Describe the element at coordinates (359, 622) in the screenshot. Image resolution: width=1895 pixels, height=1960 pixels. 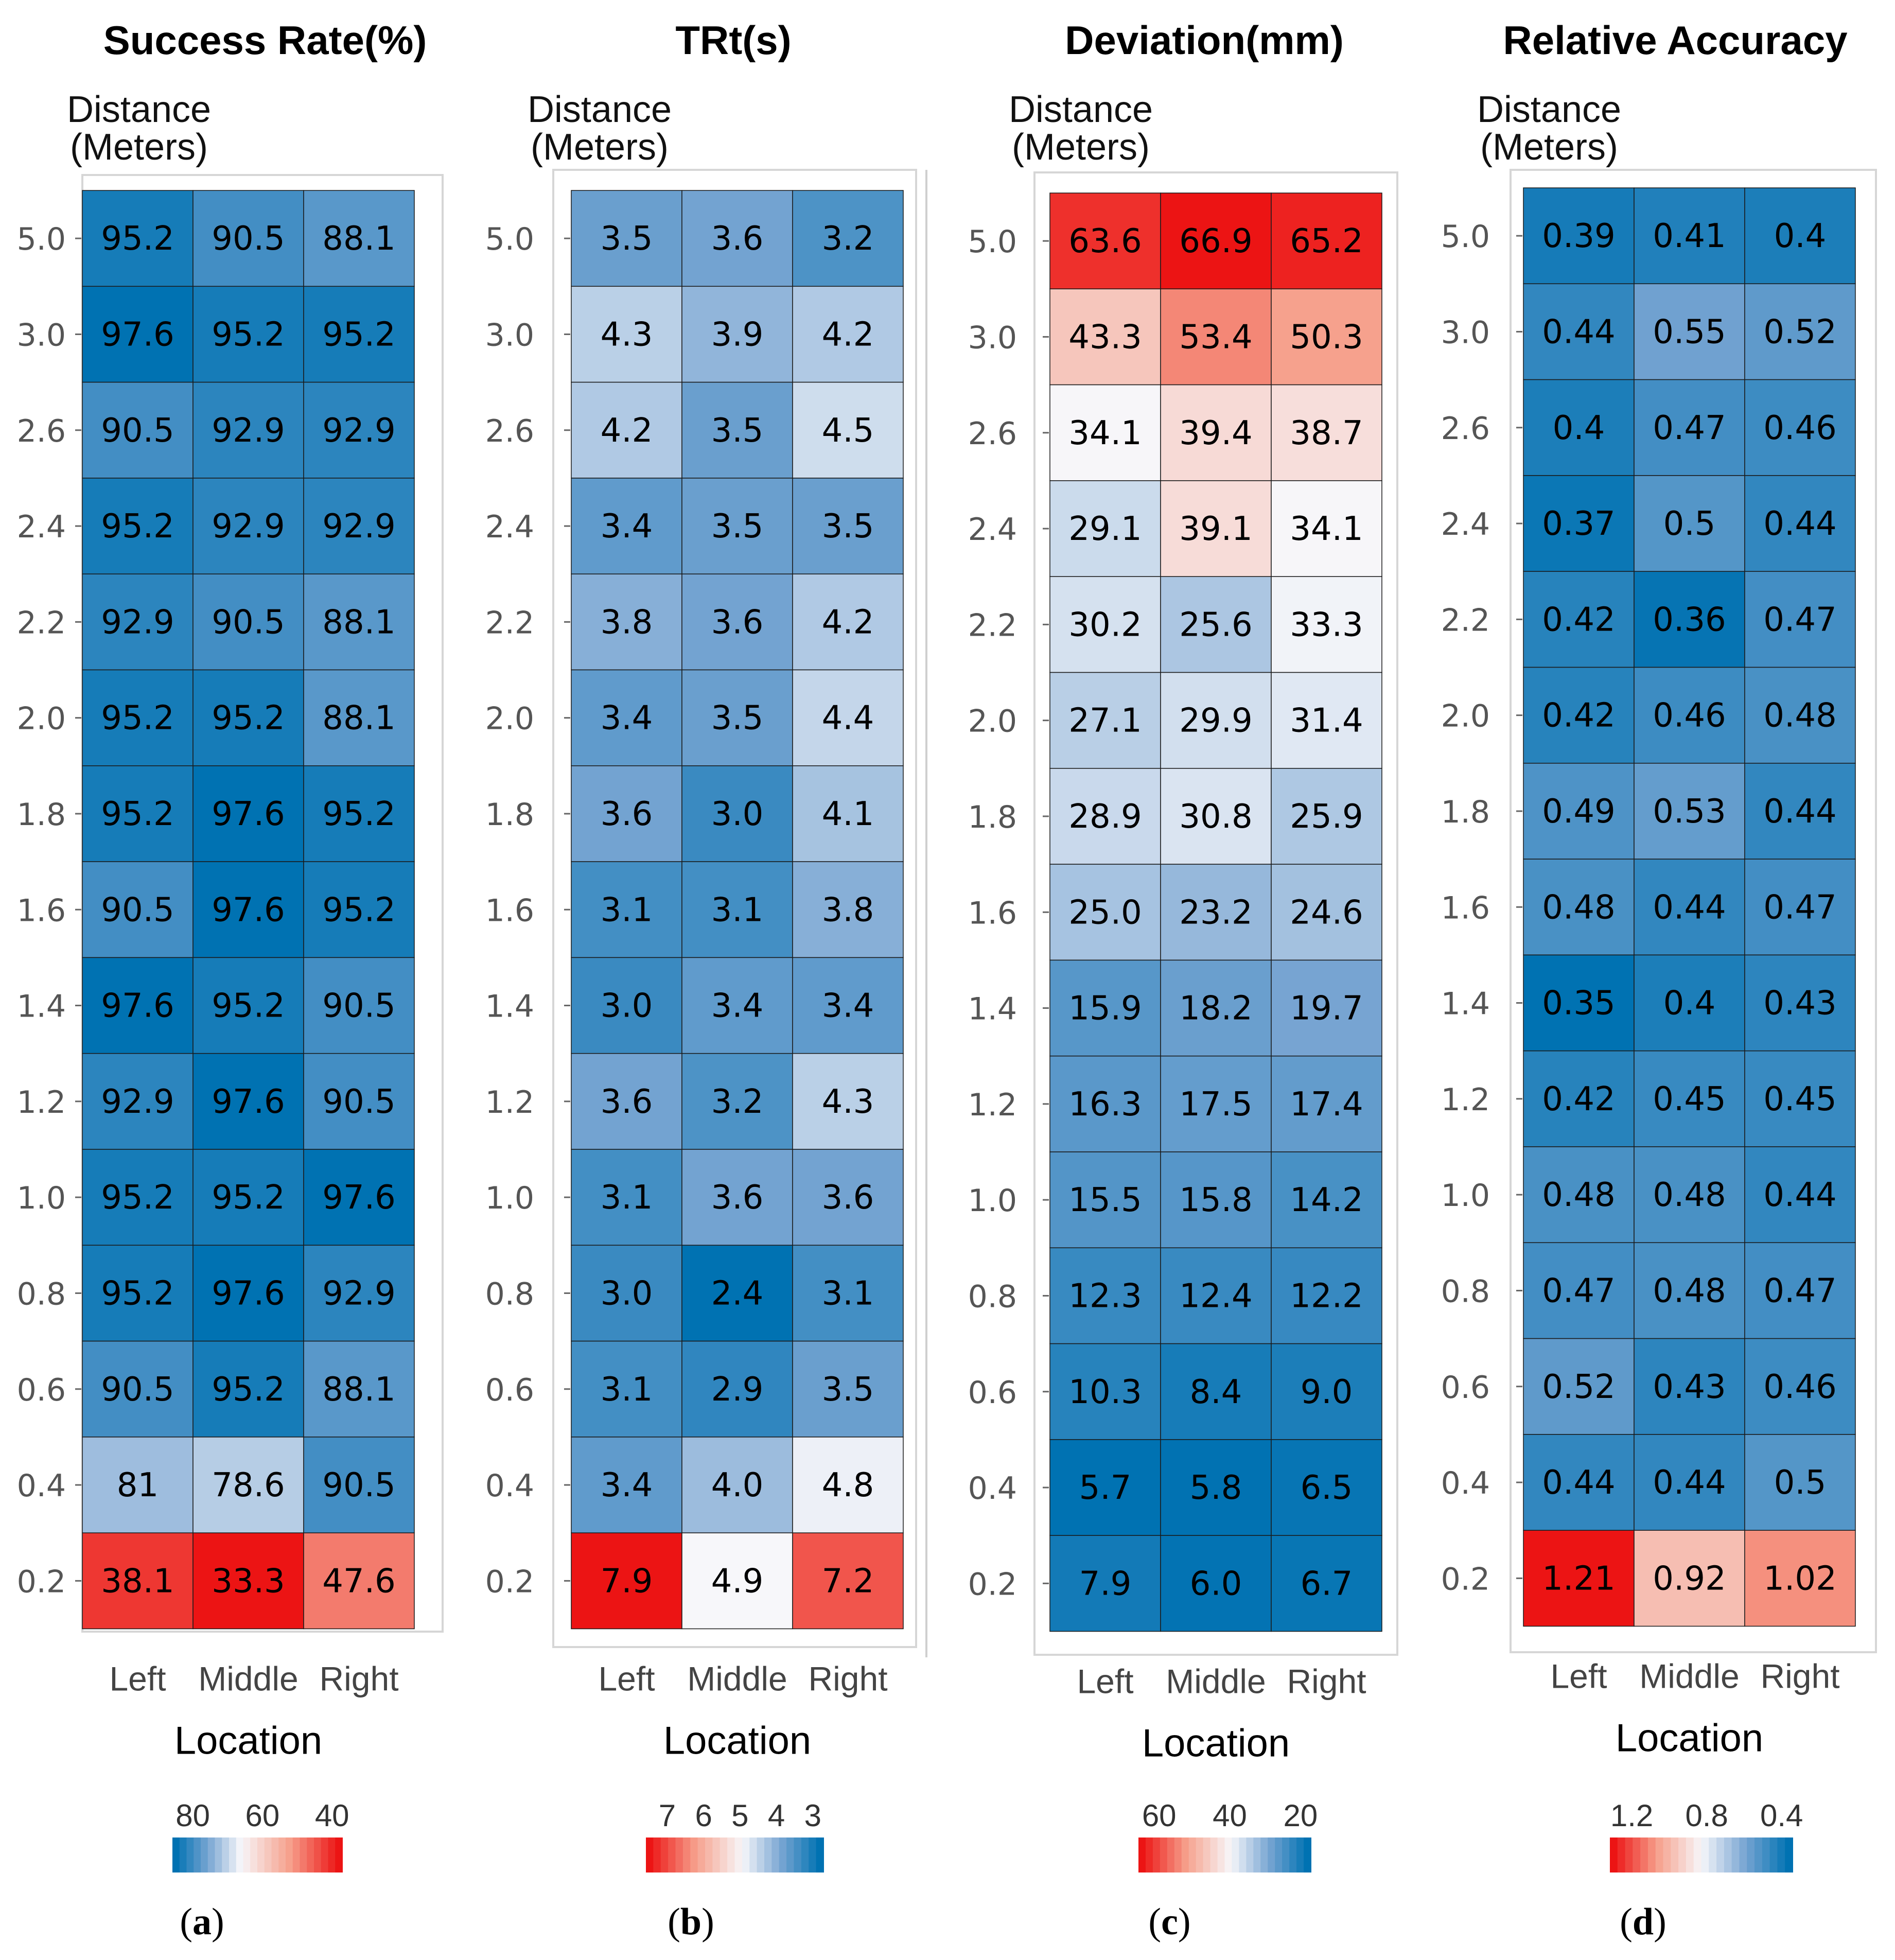
I see `heatmap-cell-2.2-right` at that location.